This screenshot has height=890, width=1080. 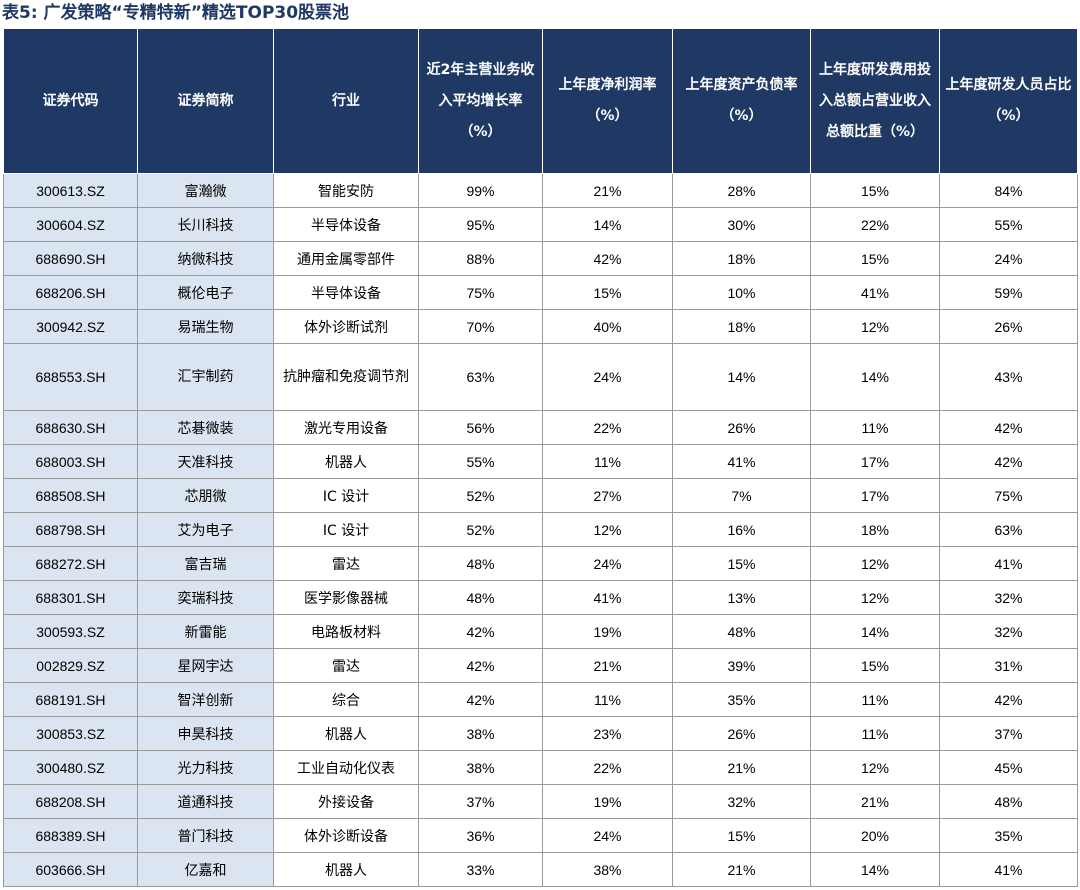 I want to click on rd-staff-ratio-cell: 84%, so click(x=1008, y=190).